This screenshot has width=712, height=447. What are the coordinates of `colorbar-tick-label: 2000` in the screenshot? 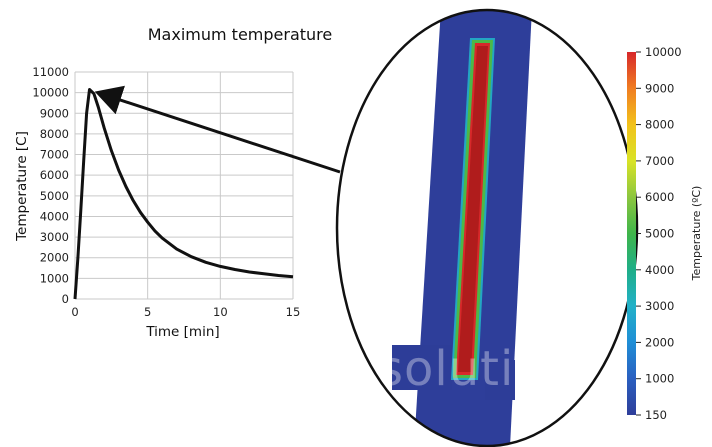 It's located at (659, 342).